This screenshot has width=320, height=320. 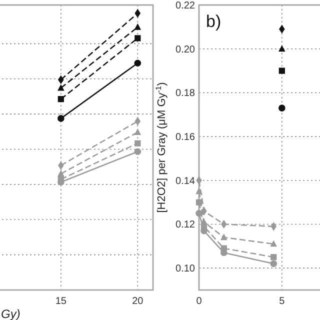 What do you see at coordinates (186, 181) in the screenshot?
I see `y-tick-label: 0.14` at bounding box center [186, 181].